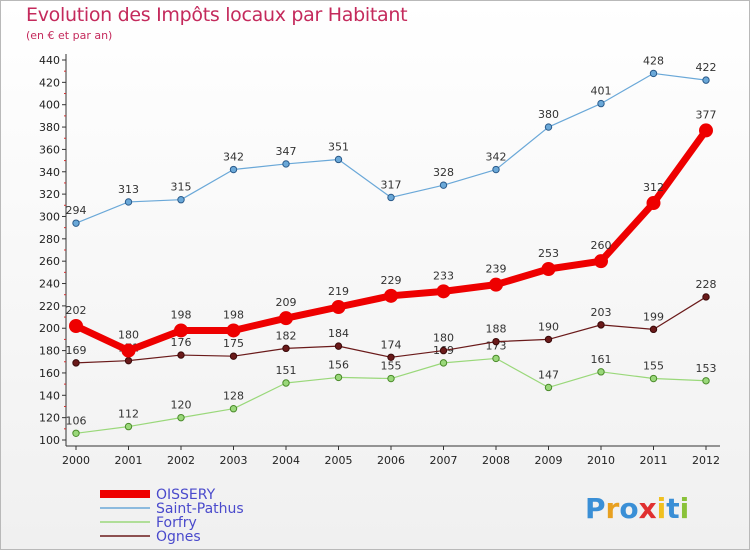 This screenshot has height=550, width=750. What do you see at coordinates (338, 364) in the screenshot?
I see `data-label-forfry: 156` at bounding box center [338, 364].